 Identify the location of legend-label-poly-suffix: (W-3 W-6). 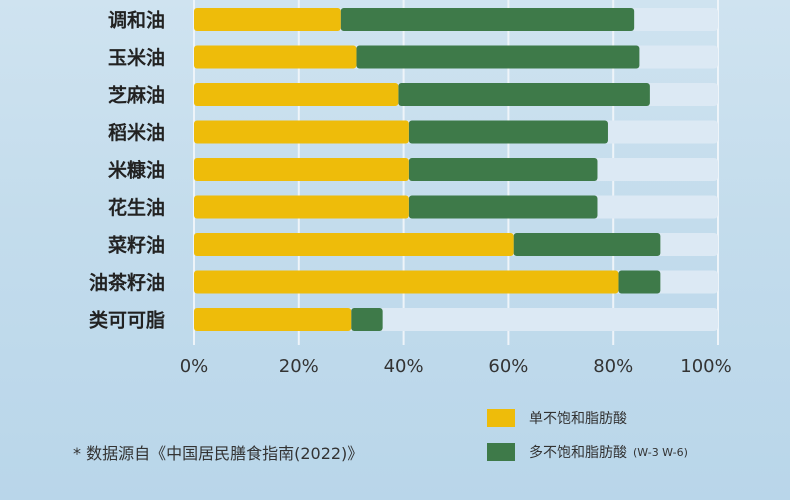
(660, 452).